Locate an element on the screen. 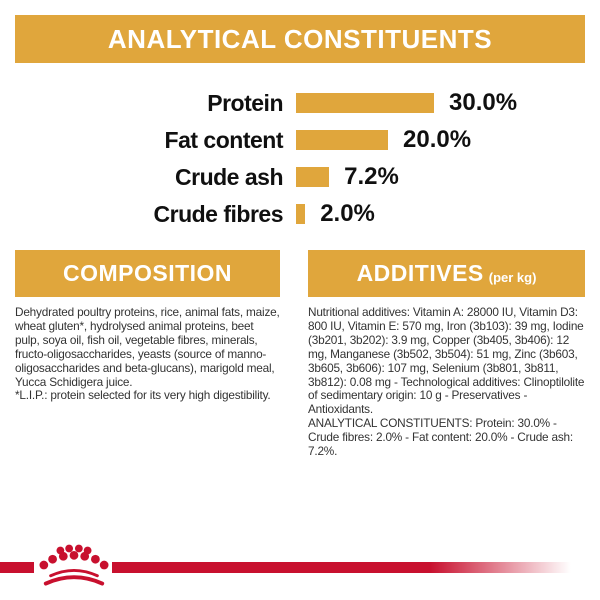 The height and width of the screenshot is (600, 600). chart-value: 7.2% is located at coordinates (371, 176).